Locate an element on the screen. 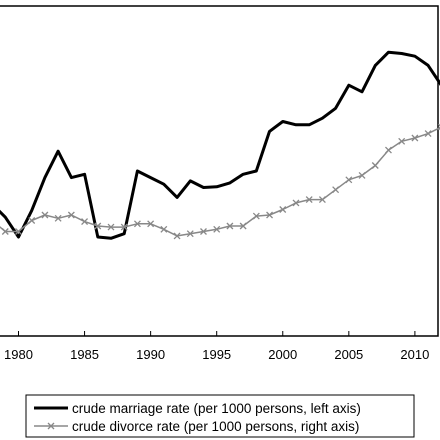 Image resolution: width=440 pixels, height=440 pixels. divorce-point-1988 is located at coordinates (124, 227).